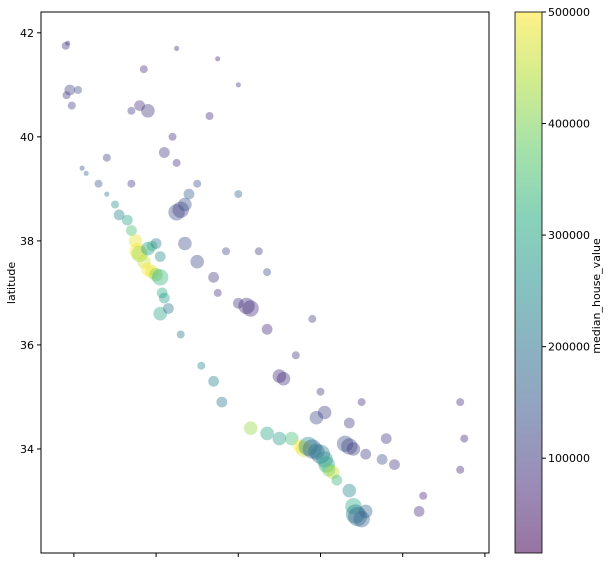  What do you see at coordinates (27, 33) in the screenshot?
I see `y-tick-label: 42` at bounding box center [27, 33].